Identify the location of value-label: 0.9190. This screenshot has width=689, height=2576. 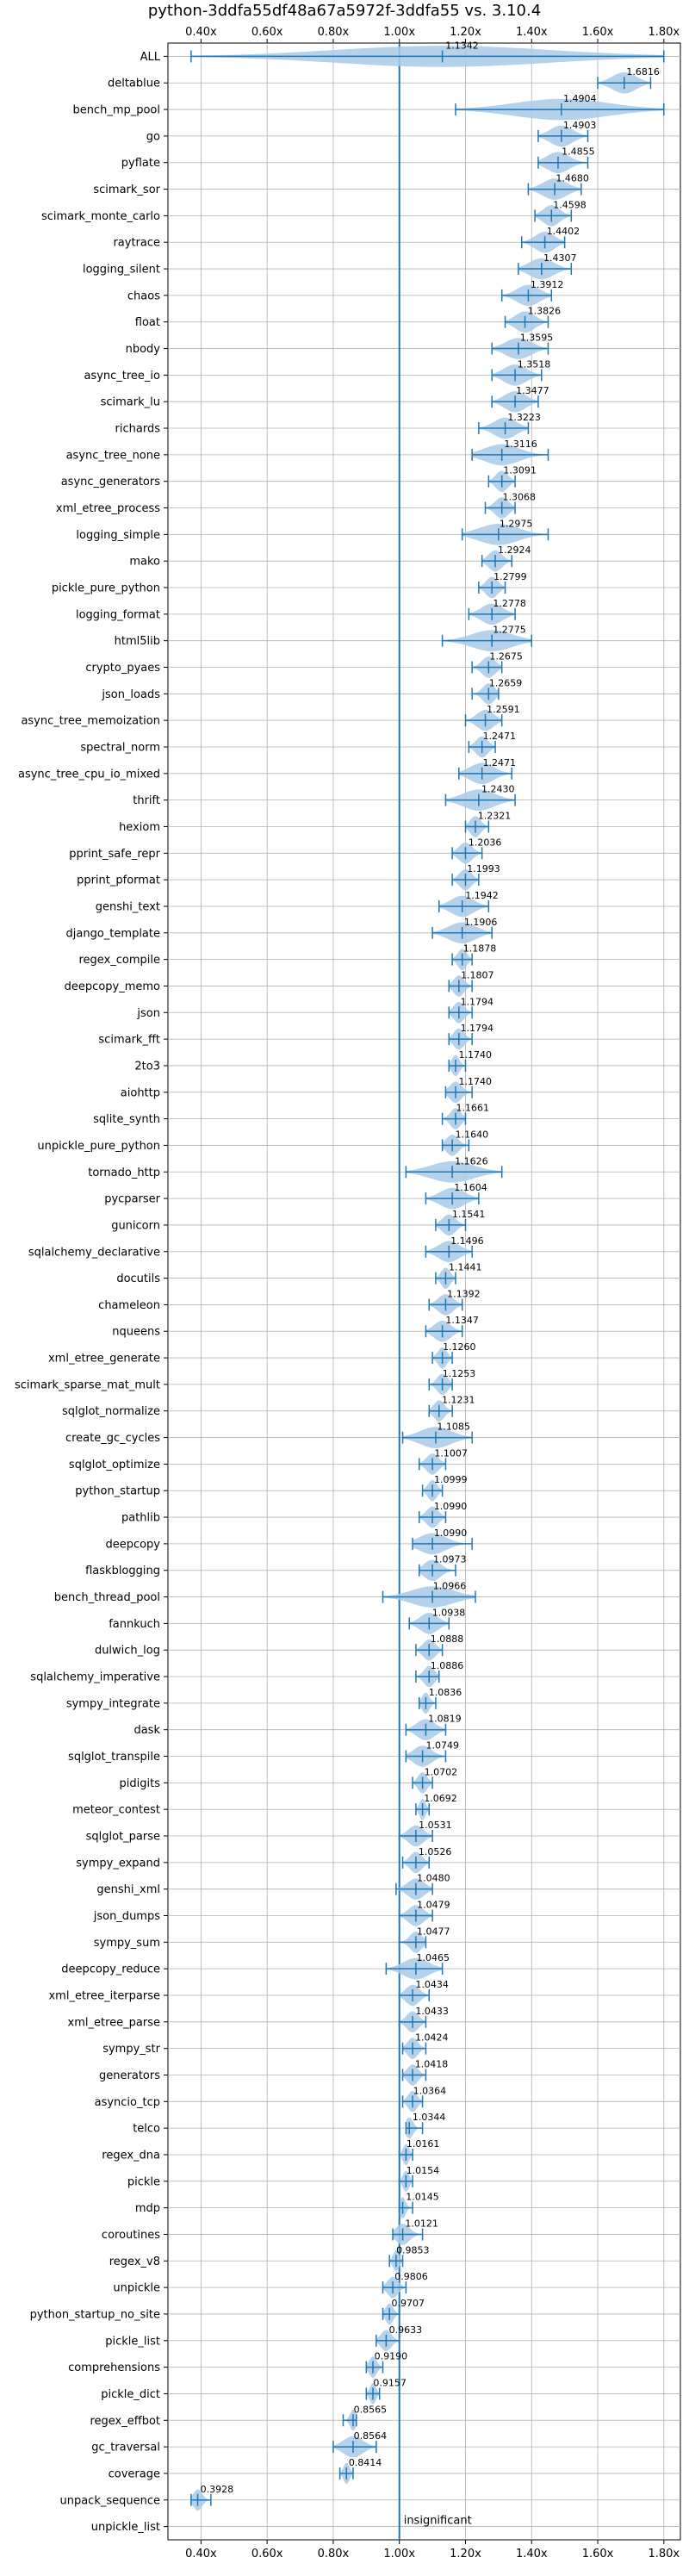
(391, 2357).